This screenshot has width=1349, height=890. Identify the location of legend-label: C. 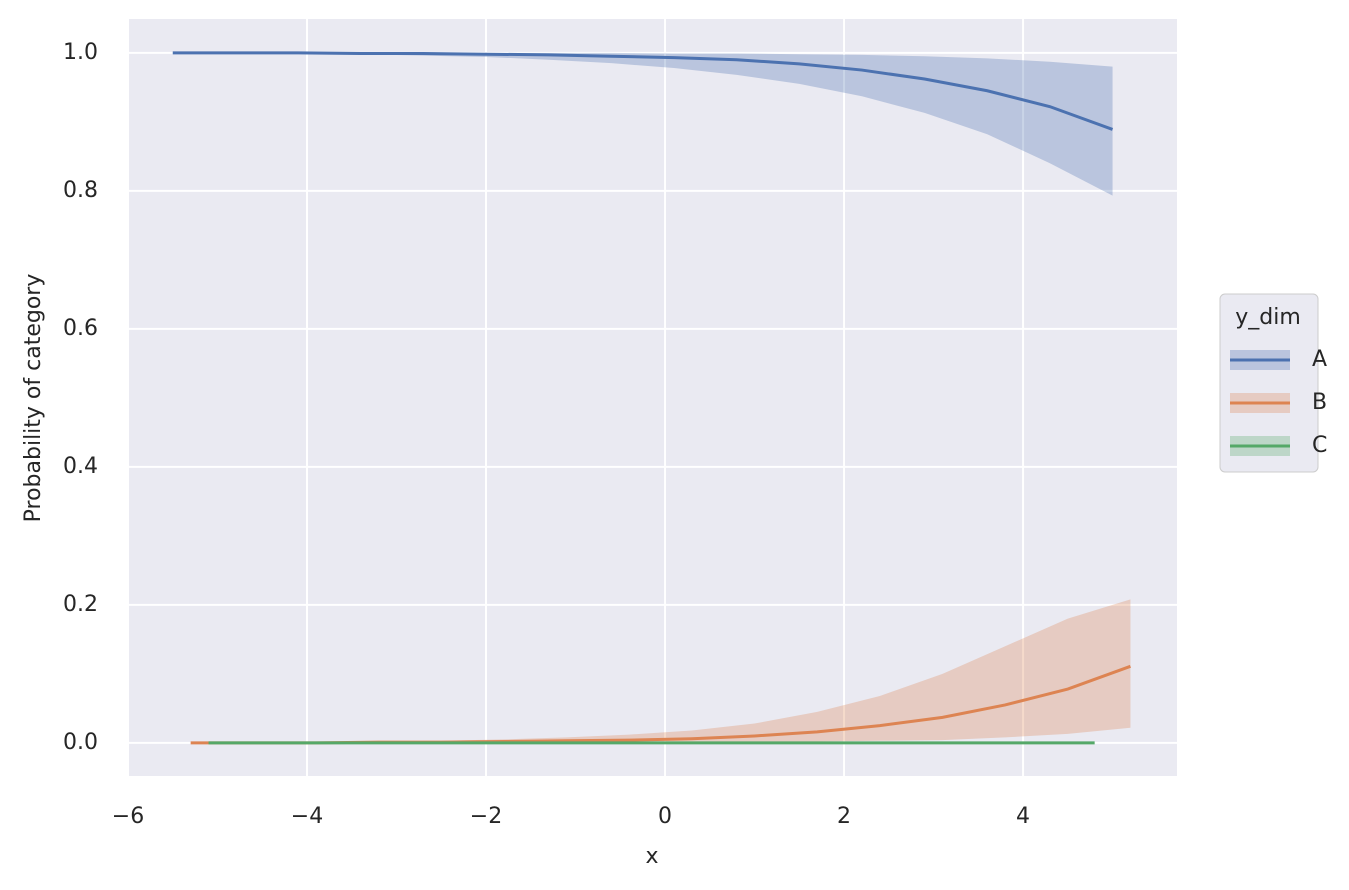
(1319, 445).